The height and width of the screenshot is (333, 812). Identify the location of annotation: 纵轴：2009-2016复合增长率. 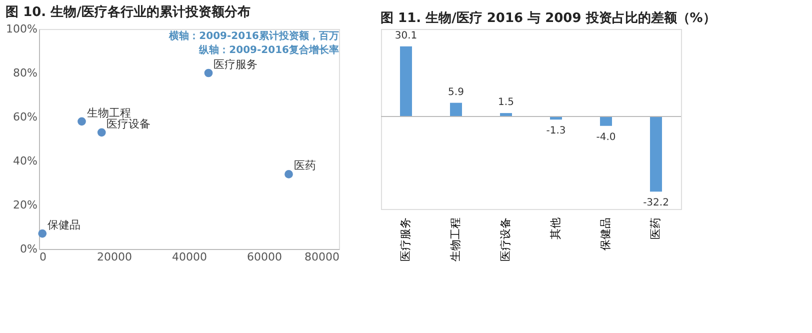
(268, 50).